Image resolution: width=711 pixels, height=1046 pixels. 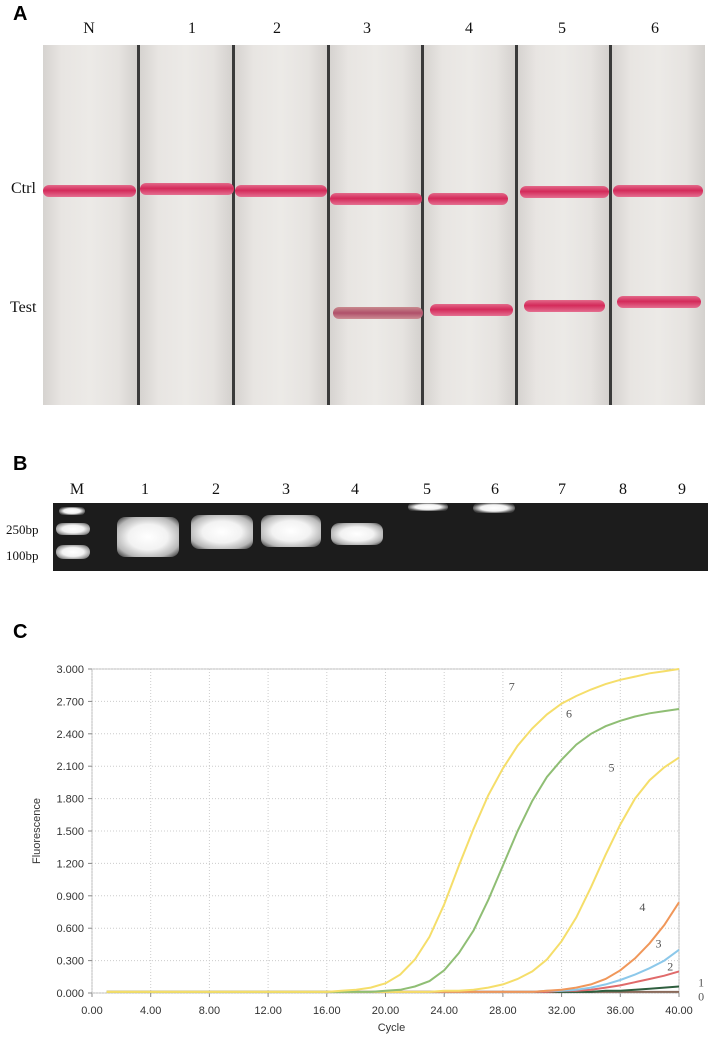 What do you see at coordinates (70, 962) in the screenshot?
I see `y-tick-label: 0.300` at bounding box center [70, 962].